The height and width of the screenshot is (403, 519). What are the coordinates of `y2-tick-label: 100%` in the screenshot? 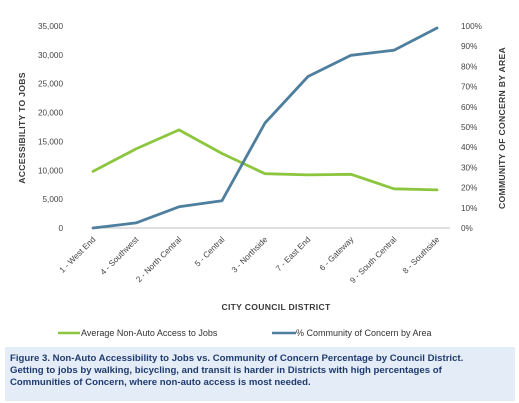 It's located at (471, 26).